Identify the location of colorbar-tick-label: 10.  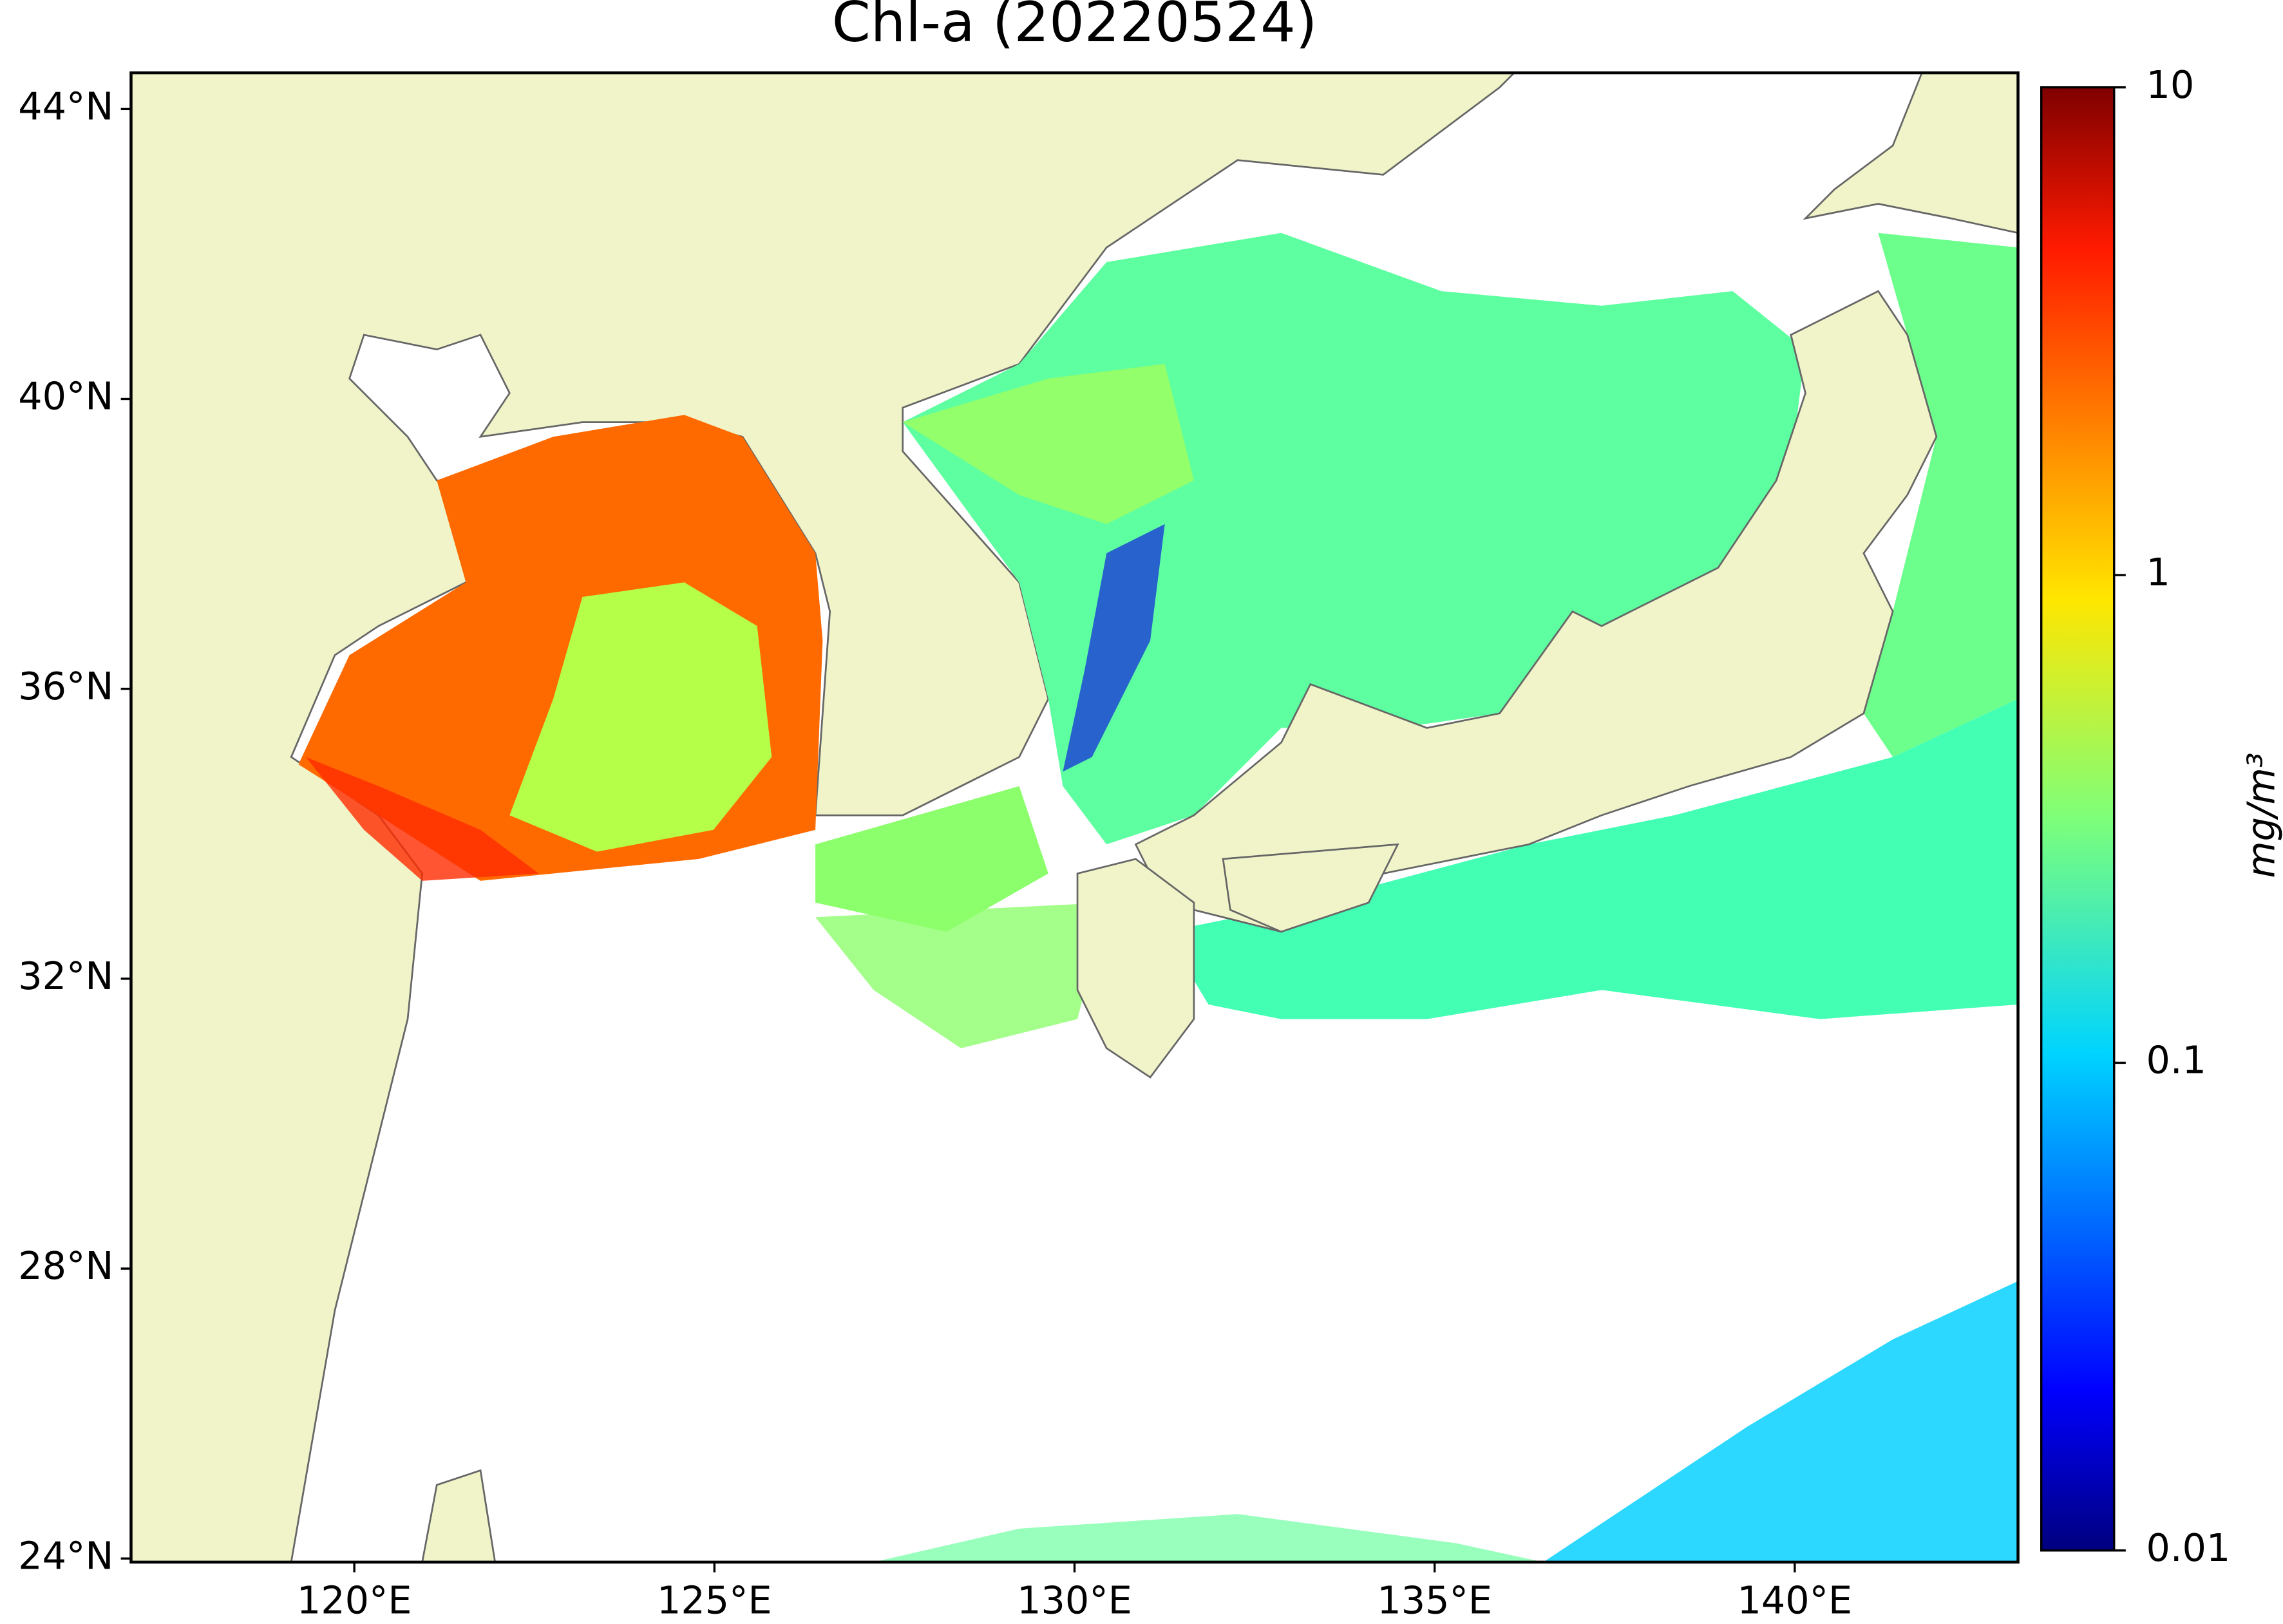
(2170, 85).